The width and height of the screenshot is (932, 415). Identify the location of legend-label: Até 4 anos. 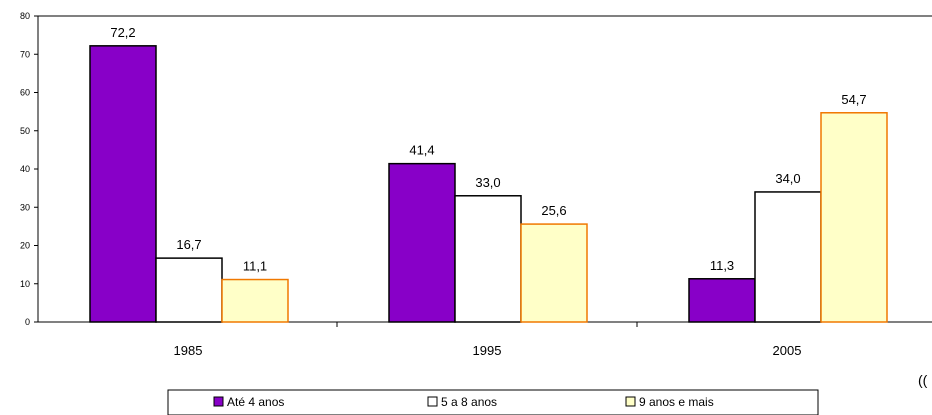
(255, 402).